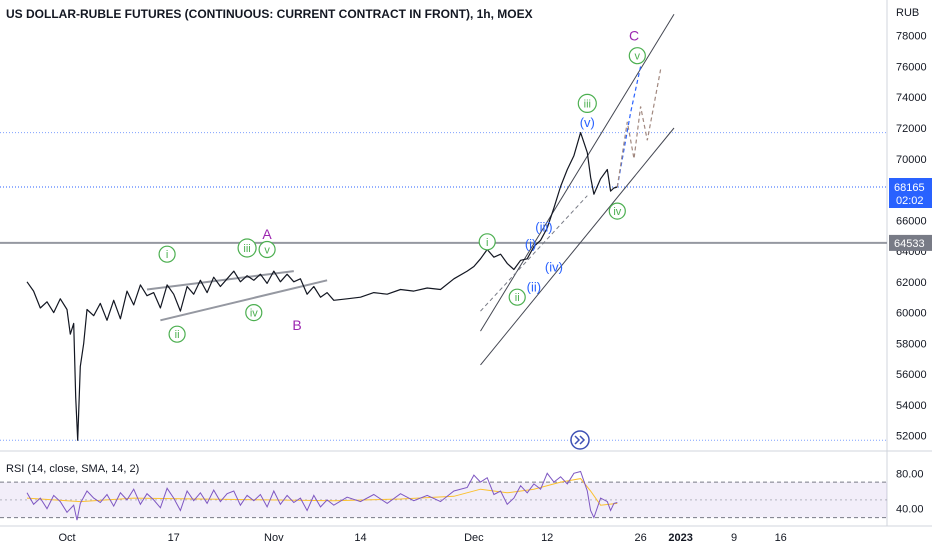 The width and height of the screenshot is (932, 550). What do you see at coordinates (910, 201) in the screenshot?
I see `current-price-countdown: 02:02` at bounding box center [910, 201].